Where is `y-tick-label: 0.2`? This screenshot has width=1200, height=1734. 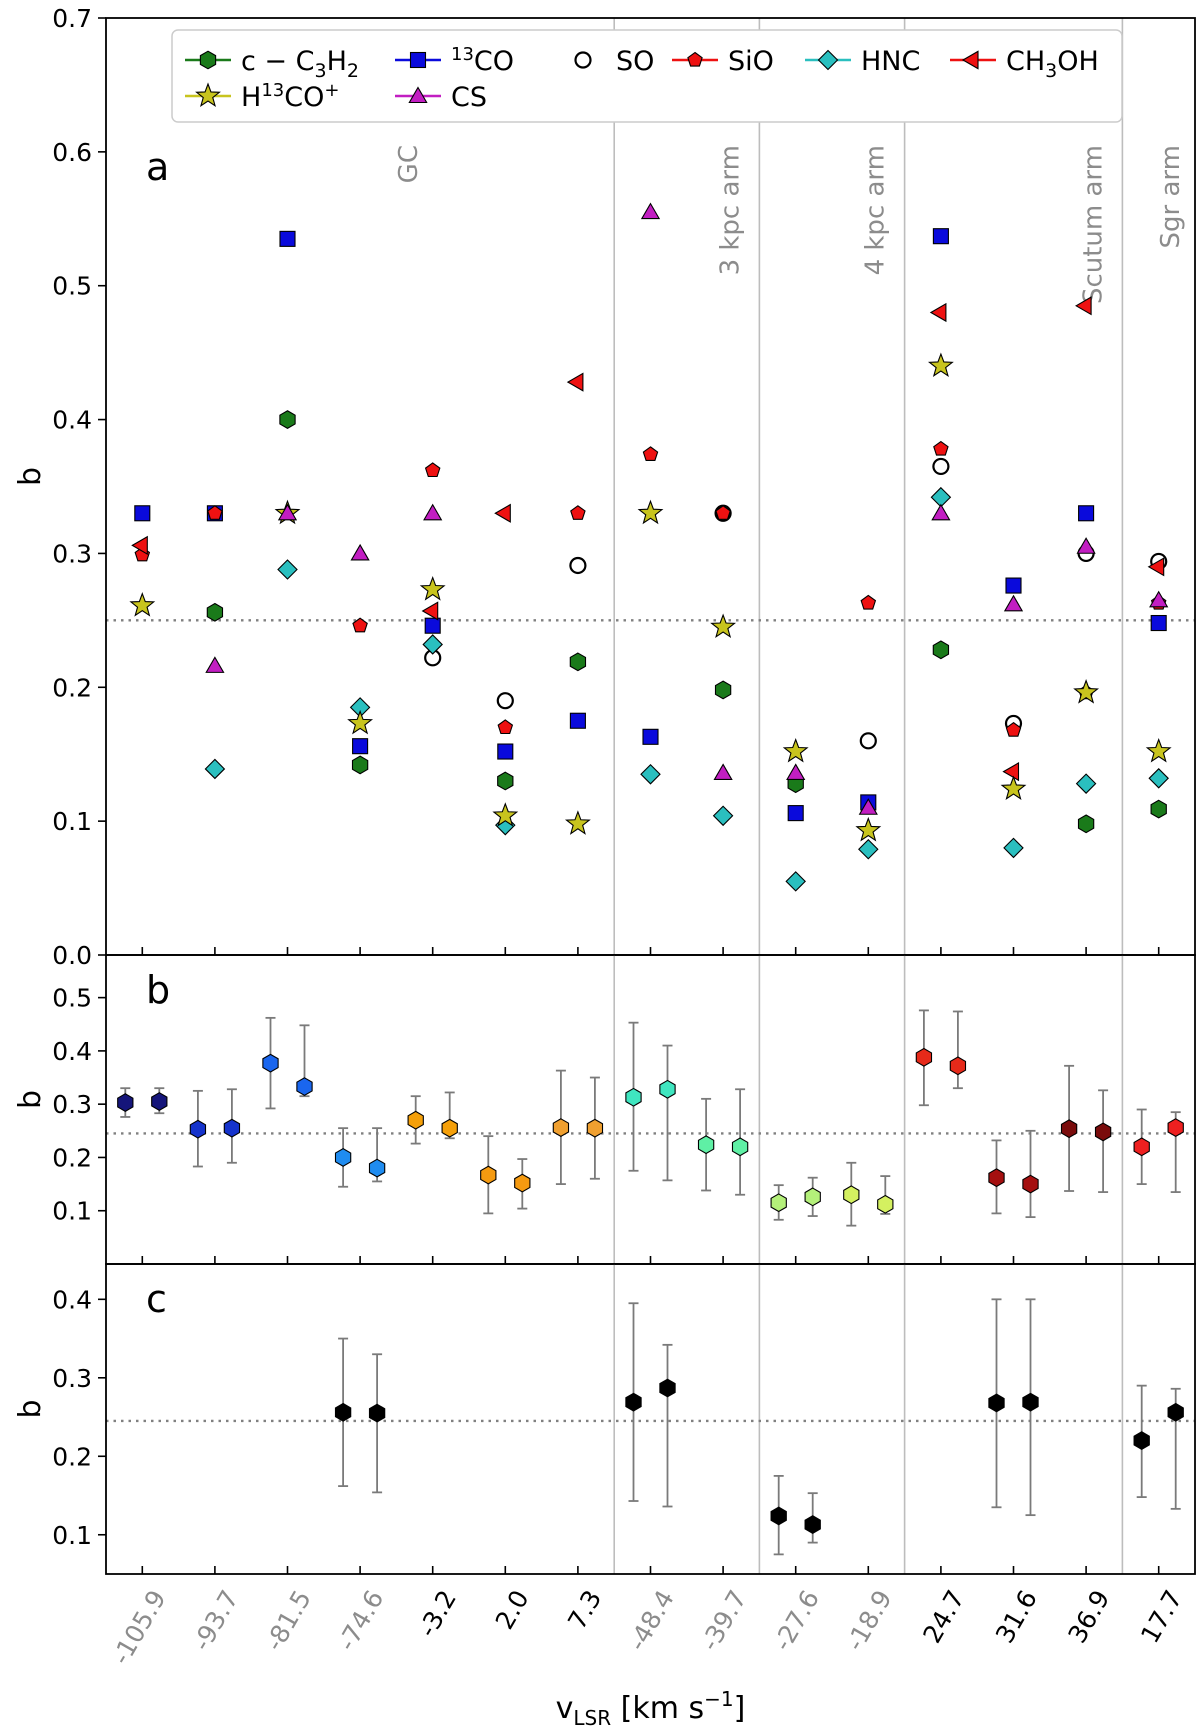 y-tick-label: 0.2 is located at coordinates (72, 1456).